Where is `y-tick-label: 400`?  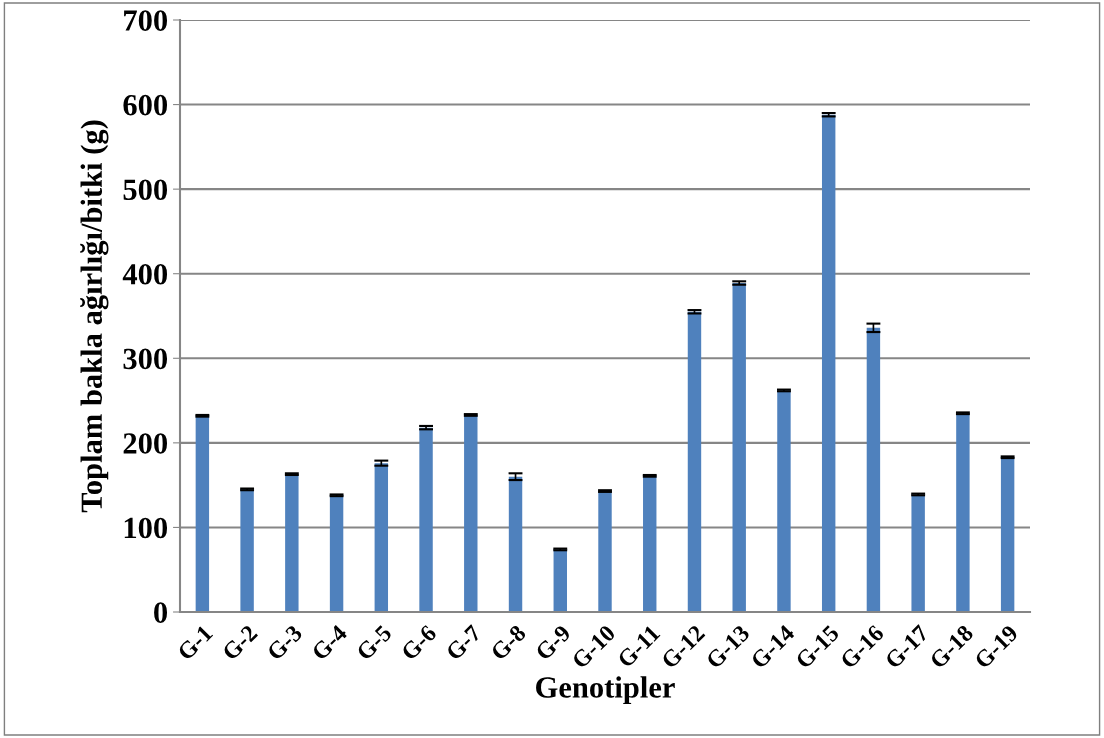 y-tick-label: 400 is located at coordinates (145, 274).